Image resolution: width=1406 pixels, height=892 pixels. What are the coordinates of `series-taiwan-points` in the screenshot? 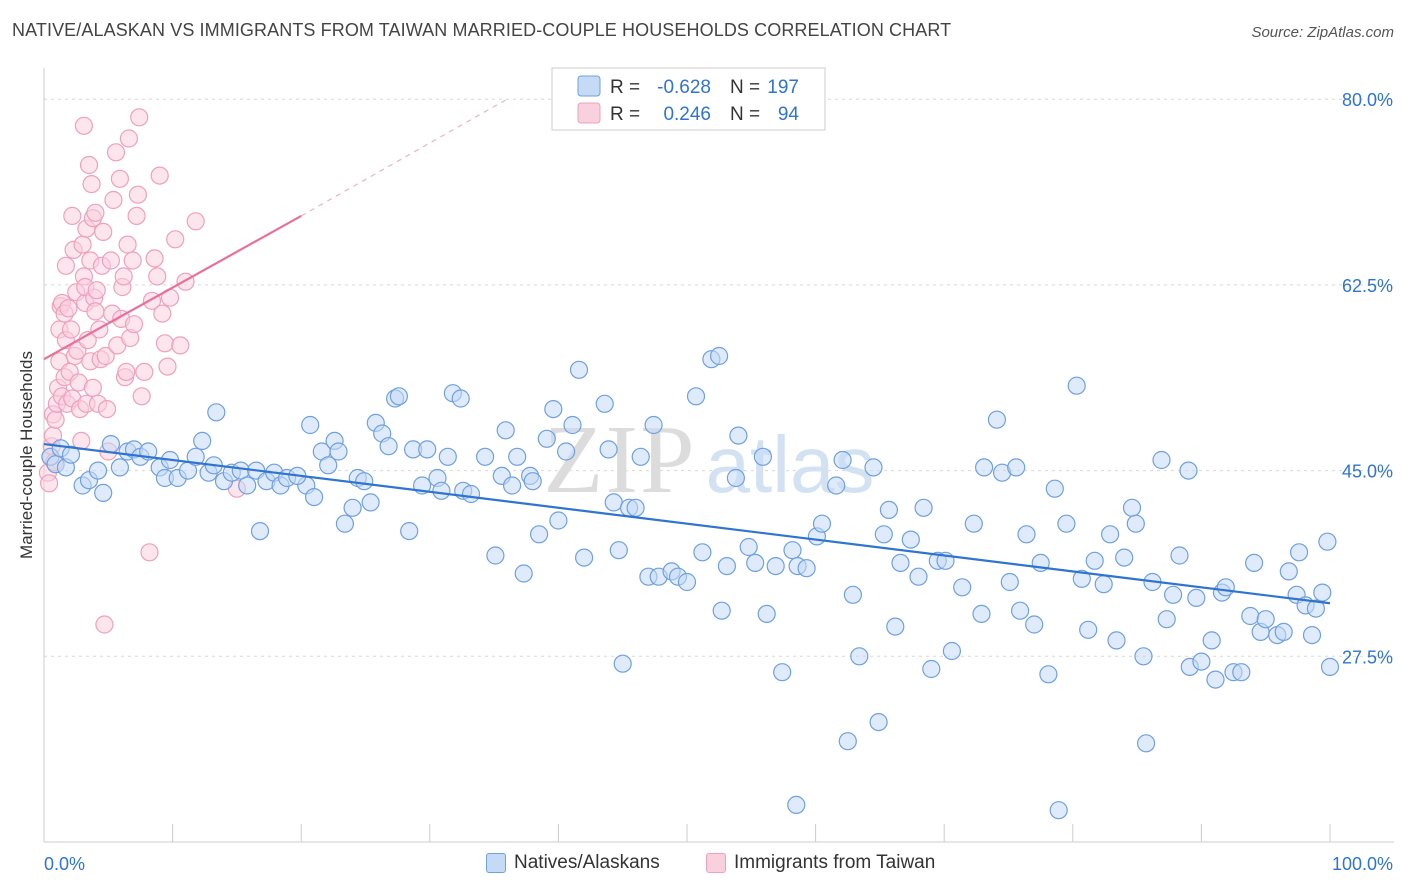 It's located at (142, 371).